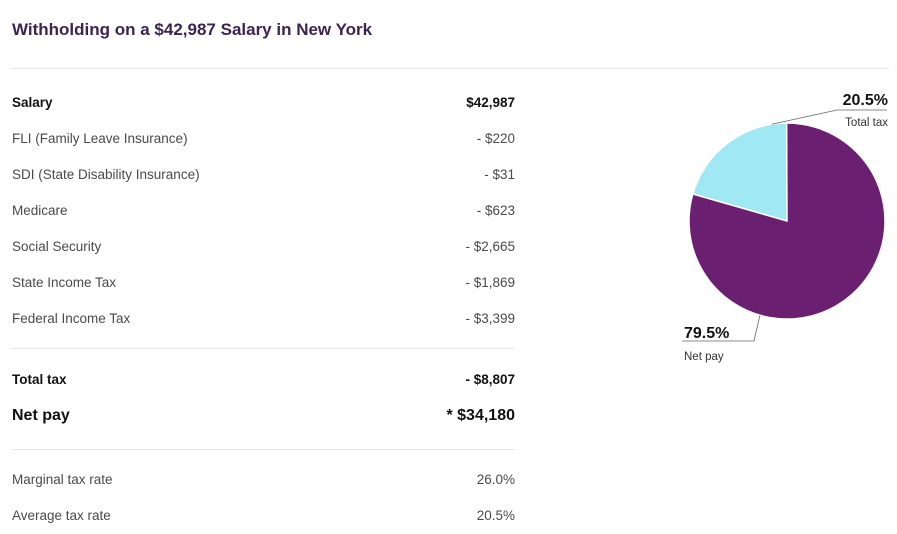  What do you see at coordinates (490, 246) in the screenshot?
I see `deduction-value: - $2,665` at bounding box center [490, 246].